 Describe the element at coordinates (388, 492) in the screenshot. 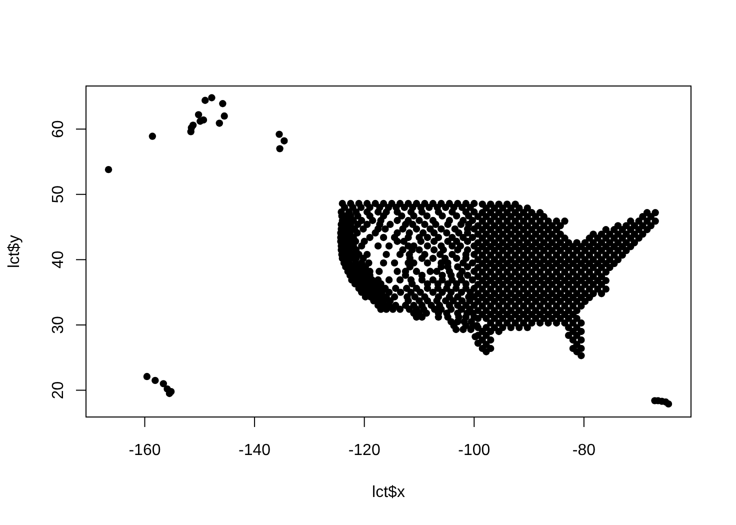

I see `x-axis-title: lct$x` at that location.